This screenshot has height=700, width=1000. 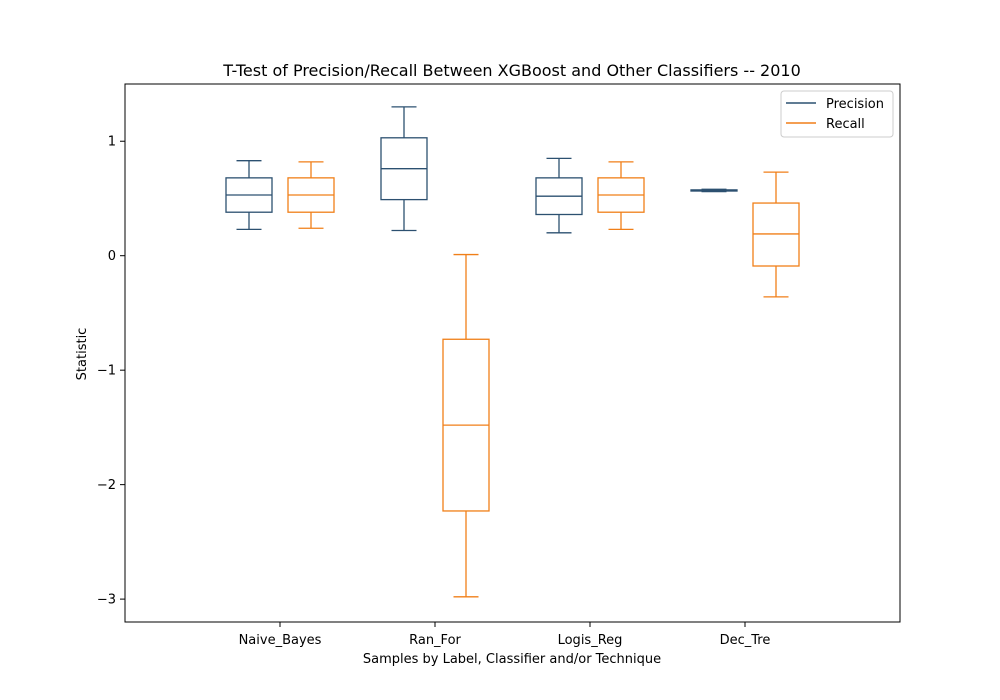 I want to click on x-axis: Naive_Bayes Ran_For Logis_Reg Dec_Tre, so click(x=505, y=635).